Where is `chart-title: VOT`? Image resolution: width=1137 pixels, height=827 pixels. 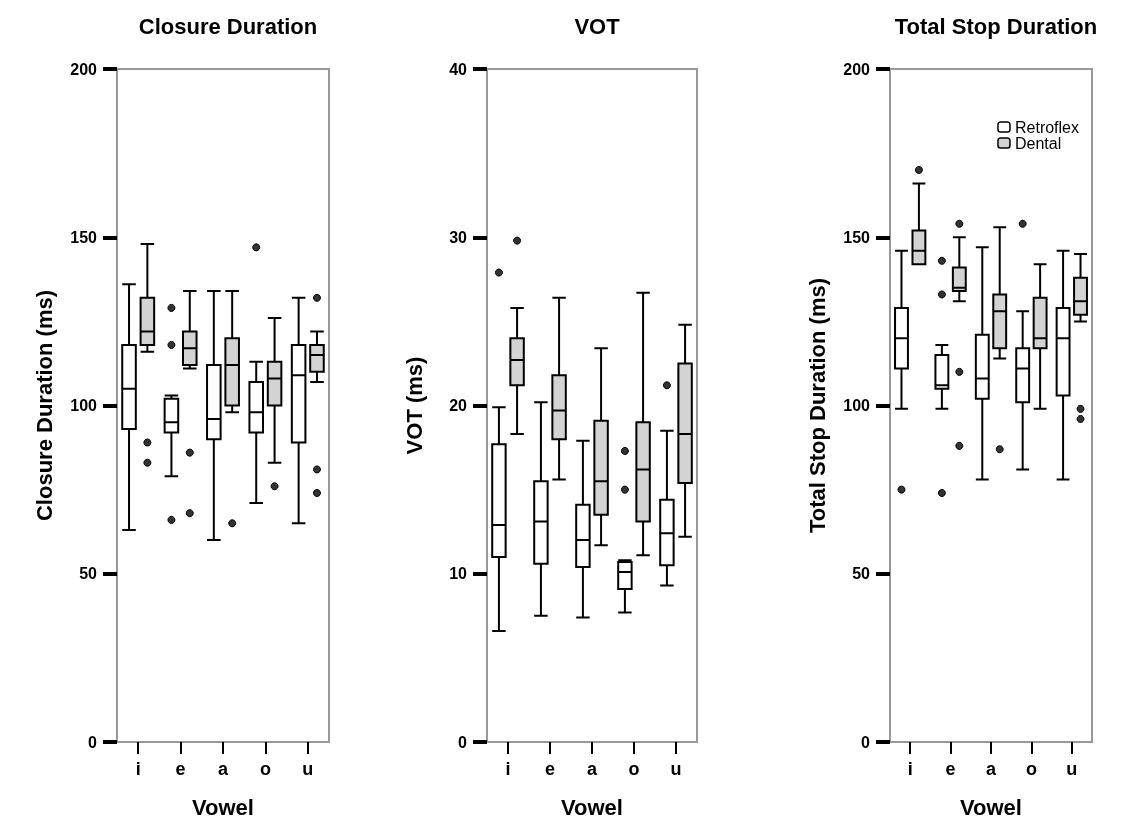
chart-title: VOT is located at coordinates (597, 26).